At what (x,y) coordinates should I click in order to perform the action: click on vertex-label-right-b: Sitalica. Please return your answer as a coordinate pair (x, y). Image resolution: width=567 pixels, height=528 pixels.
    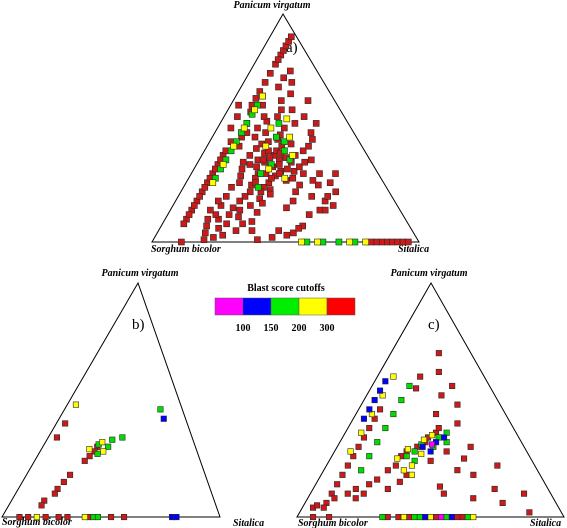
    Looking at the image, I should click on (248, 523).